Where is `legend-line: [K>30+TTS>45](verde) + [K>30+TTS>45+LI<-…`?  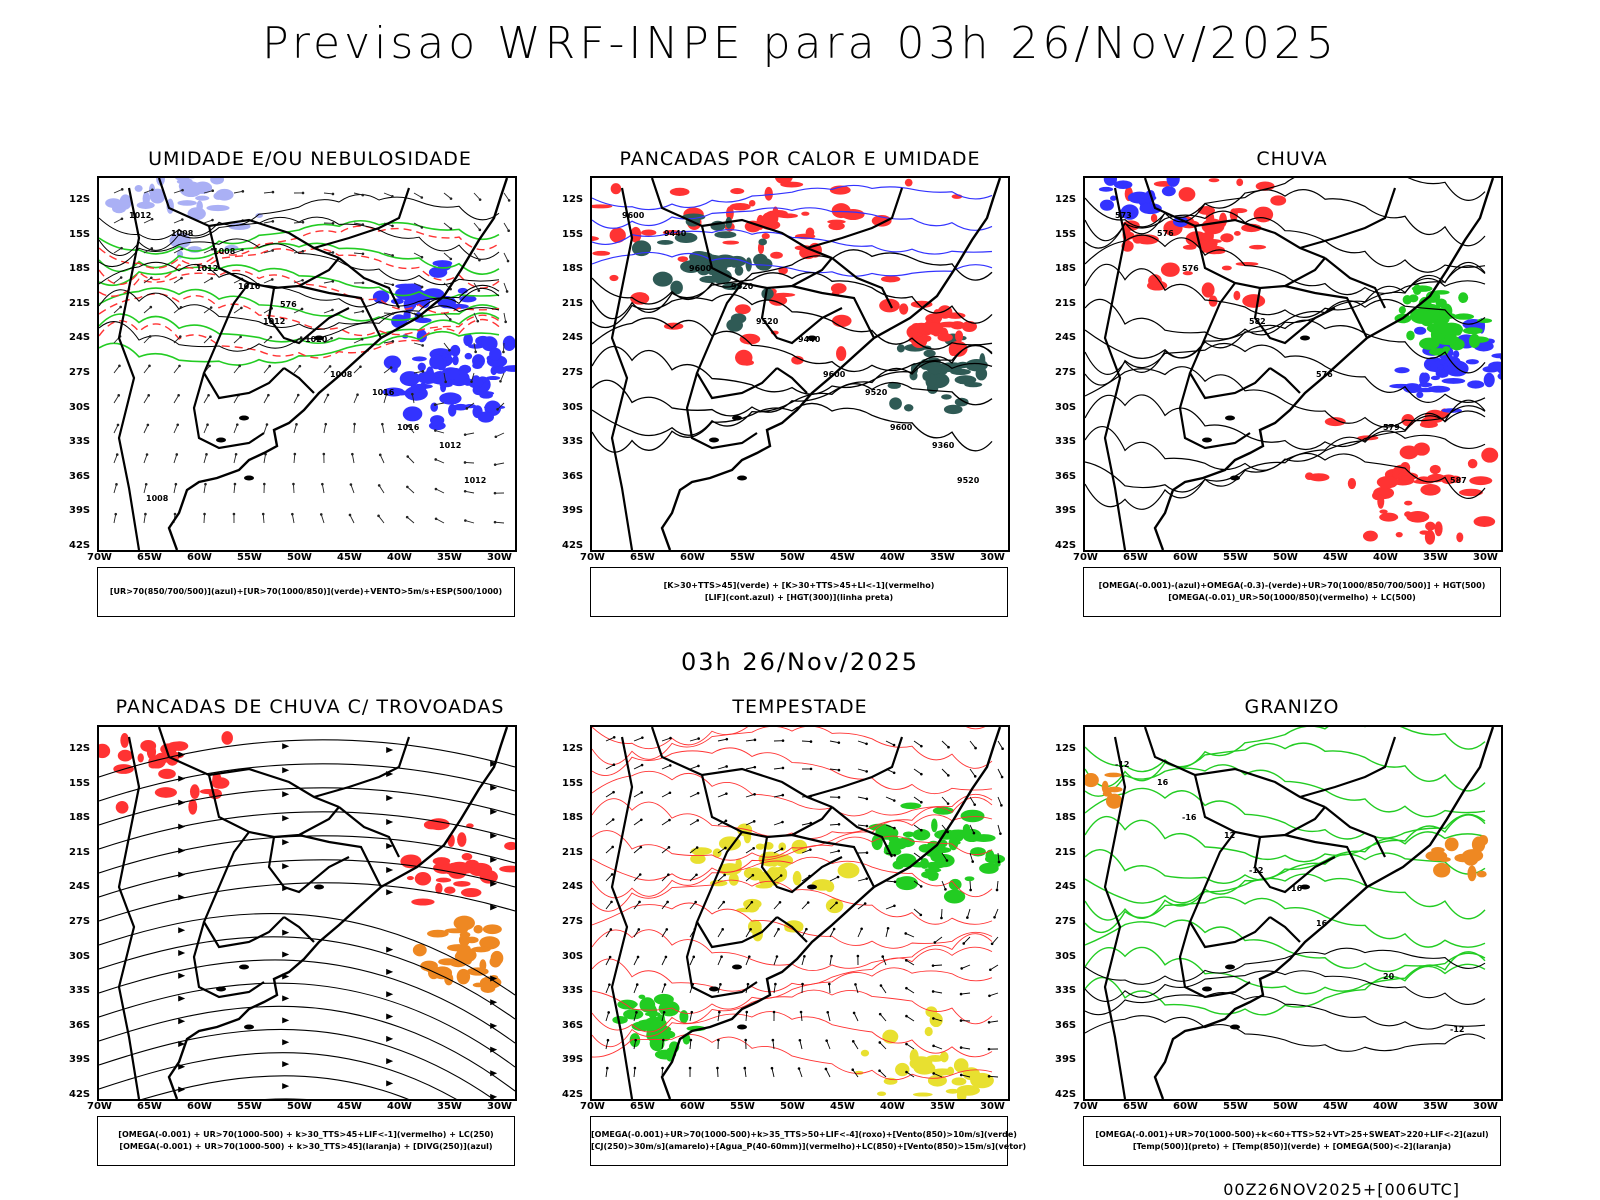
legend-line: [K>30+TTS>45](verde) + [K>30+TTS>45+LI<-… is located at coordinates (799, 585).